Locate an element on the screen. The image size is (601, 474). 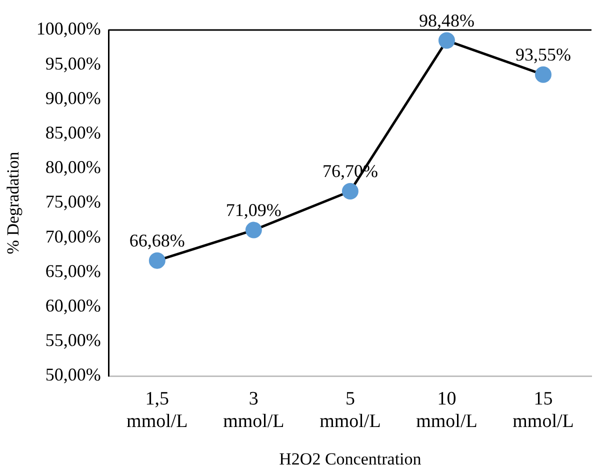
x-tick-label: 1,5 mmol/L is located at coordinates (157, 410).